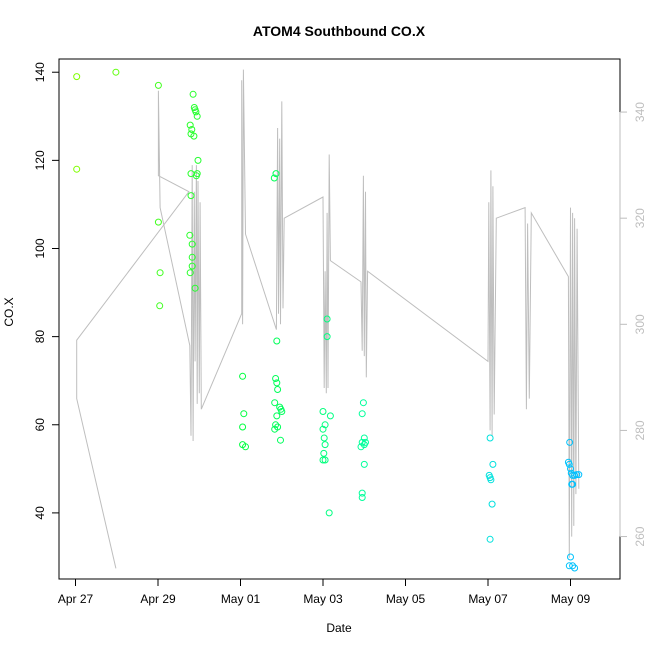 This screenshot has width=650, height=650. I want to click on y-axis-left: 40 60 80 100 120 140, so click(46, 291).